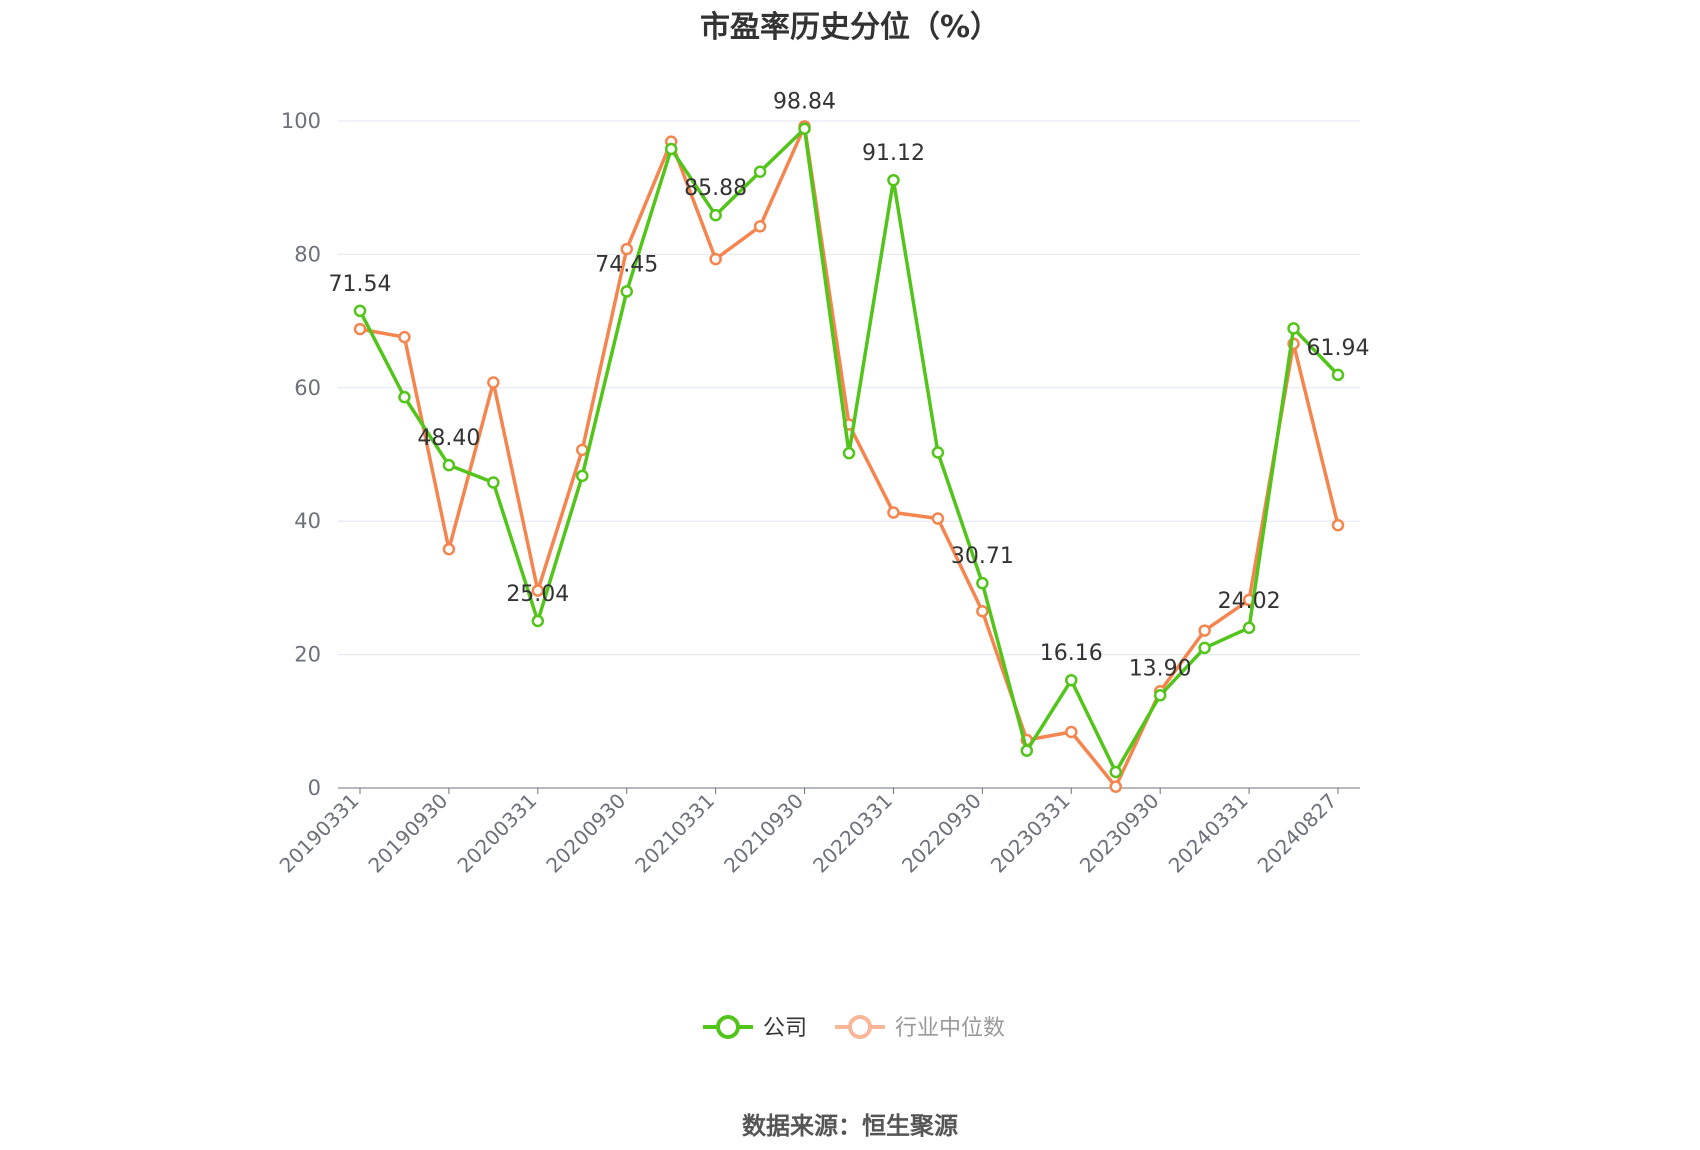  Describe the element at coordinates (755, 1028) in the screenshot. I see `legend-item-company: 公司` at that location.